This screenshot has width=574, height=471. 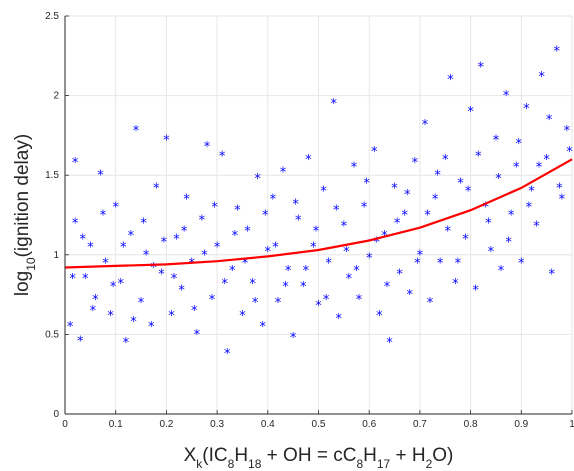 I want to click on y-tick-label: 0, so click(x=56, y=414).